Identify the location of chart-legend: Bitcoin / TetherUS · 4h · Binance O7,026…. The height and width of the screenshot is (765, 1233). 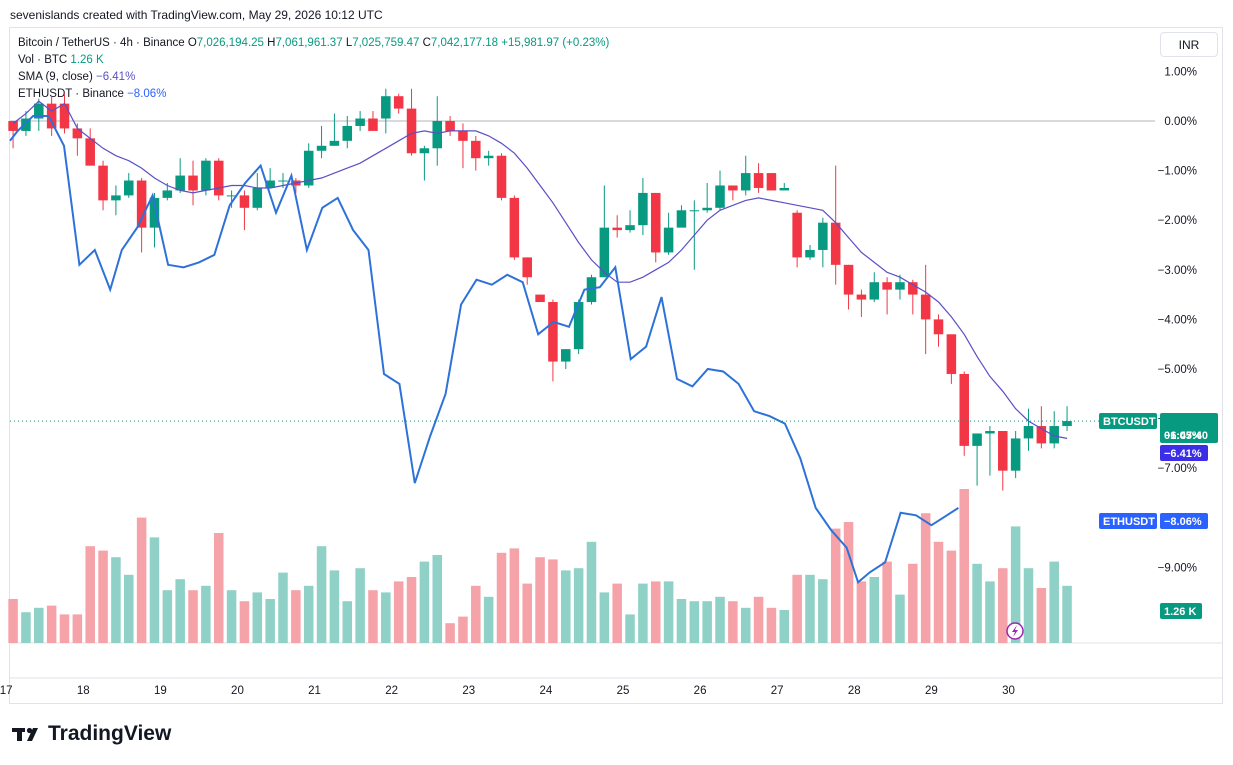
(313, 69).